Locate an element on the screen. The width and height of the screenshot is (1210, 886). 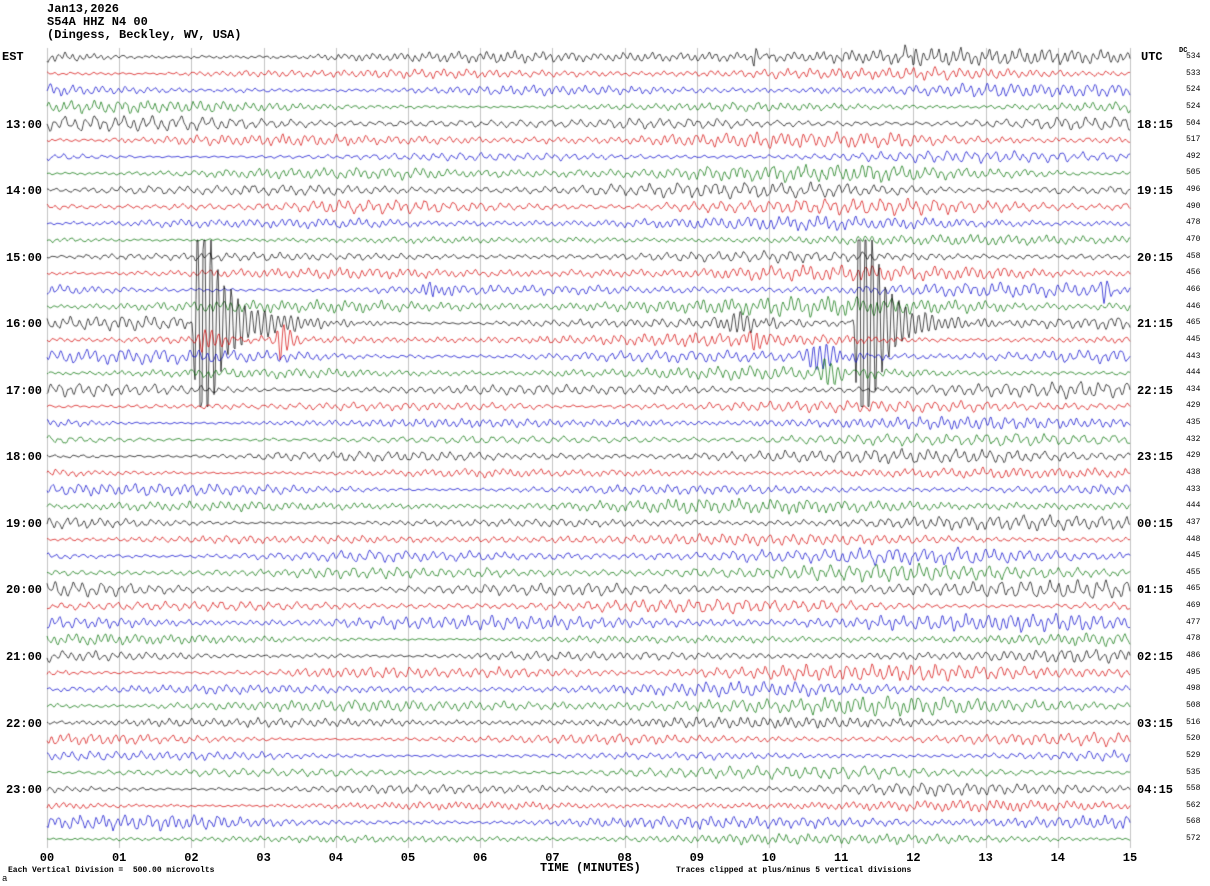
dc-offset-value: 572 is located at coordinates (1193, 839).